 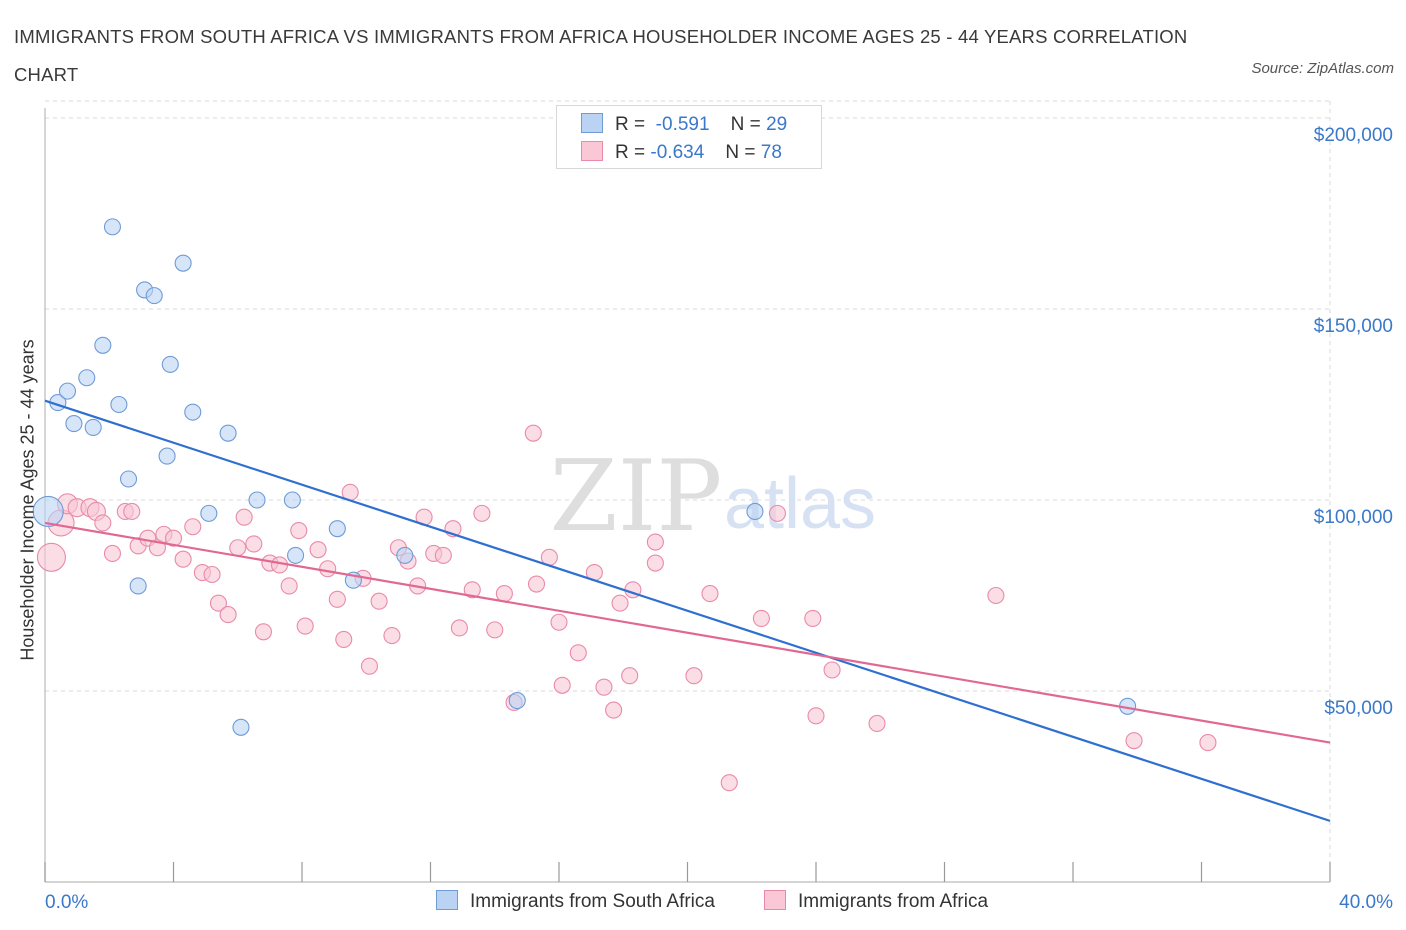 I want to click on legend-swatch-africa, so click(x=592, y=151).